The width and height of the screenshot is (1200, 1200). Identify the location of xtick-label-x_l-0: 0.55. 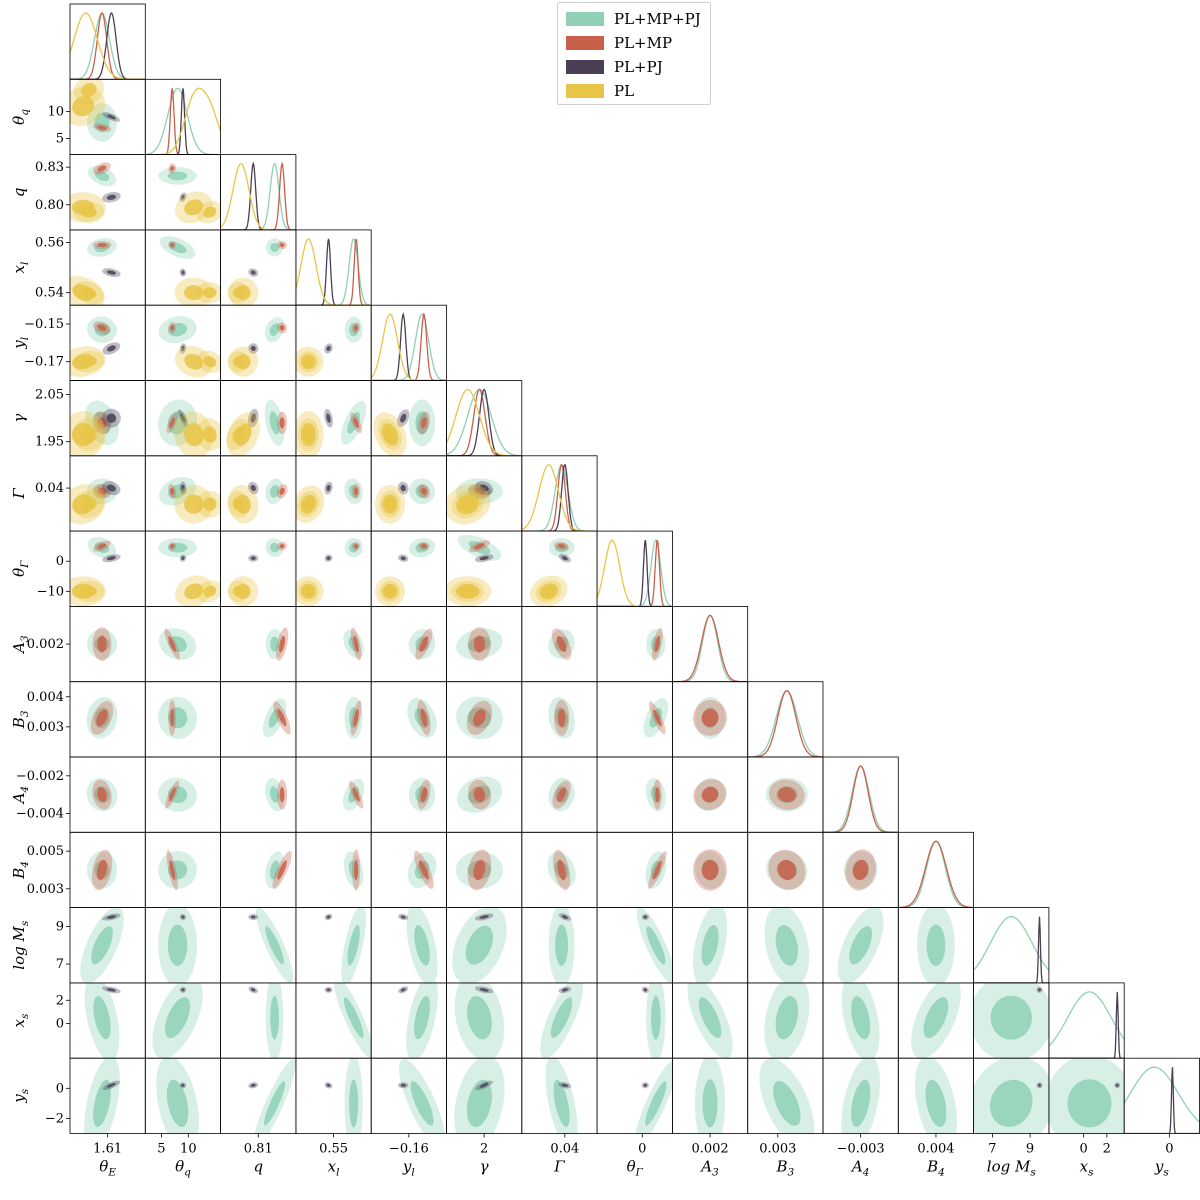
(333, 1149).